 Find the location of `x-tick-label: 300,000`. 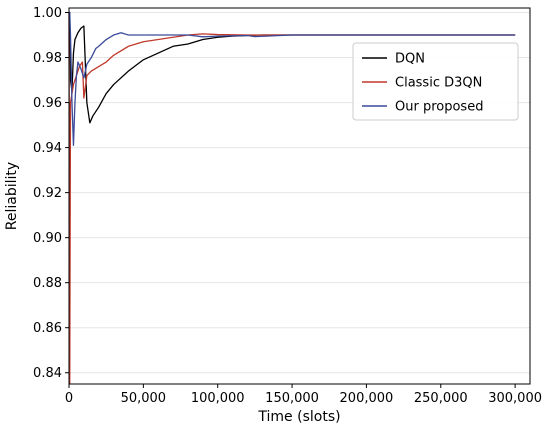

x-tick-label: 300,000 is located at coordinates (515, 398).